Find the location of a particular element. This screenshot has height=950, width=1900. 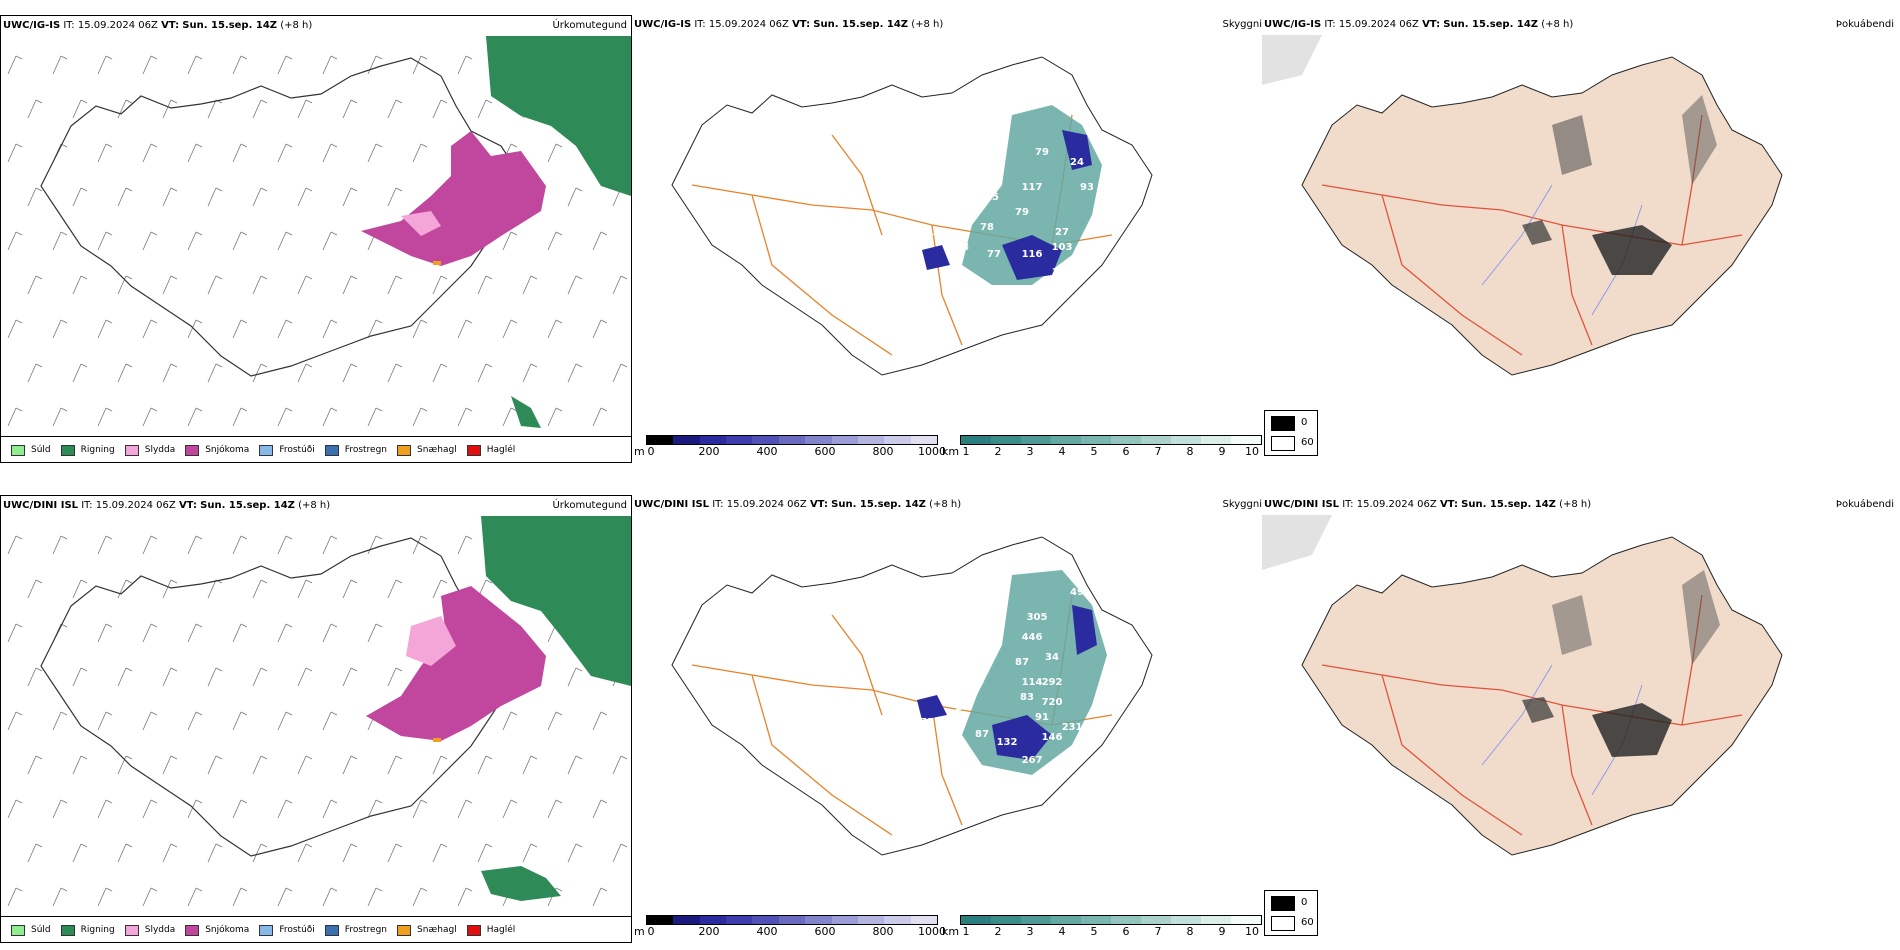

visibility-value-label: 117 is located at coordinates (1032, 187).